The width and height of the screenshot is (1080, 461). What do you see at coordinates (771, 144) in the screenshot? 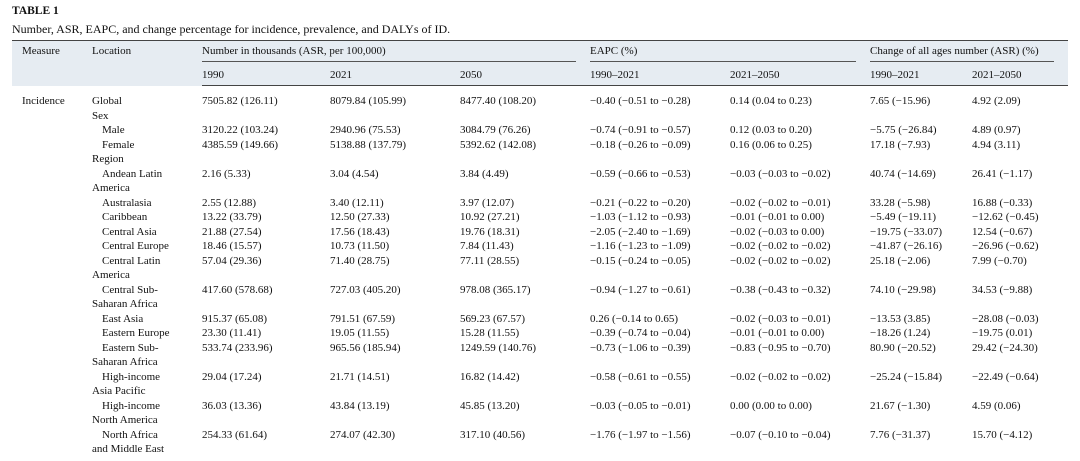
I see `value-cell: 0.16 (0.06 to 0.25)` at bounding box center [771, 144].